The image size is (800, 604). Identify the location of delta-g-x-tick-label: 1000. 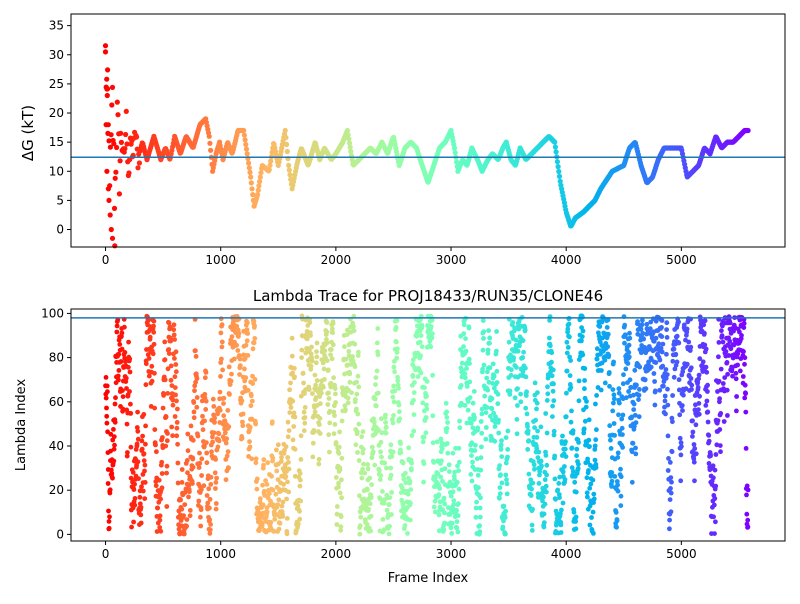
(220, 260).